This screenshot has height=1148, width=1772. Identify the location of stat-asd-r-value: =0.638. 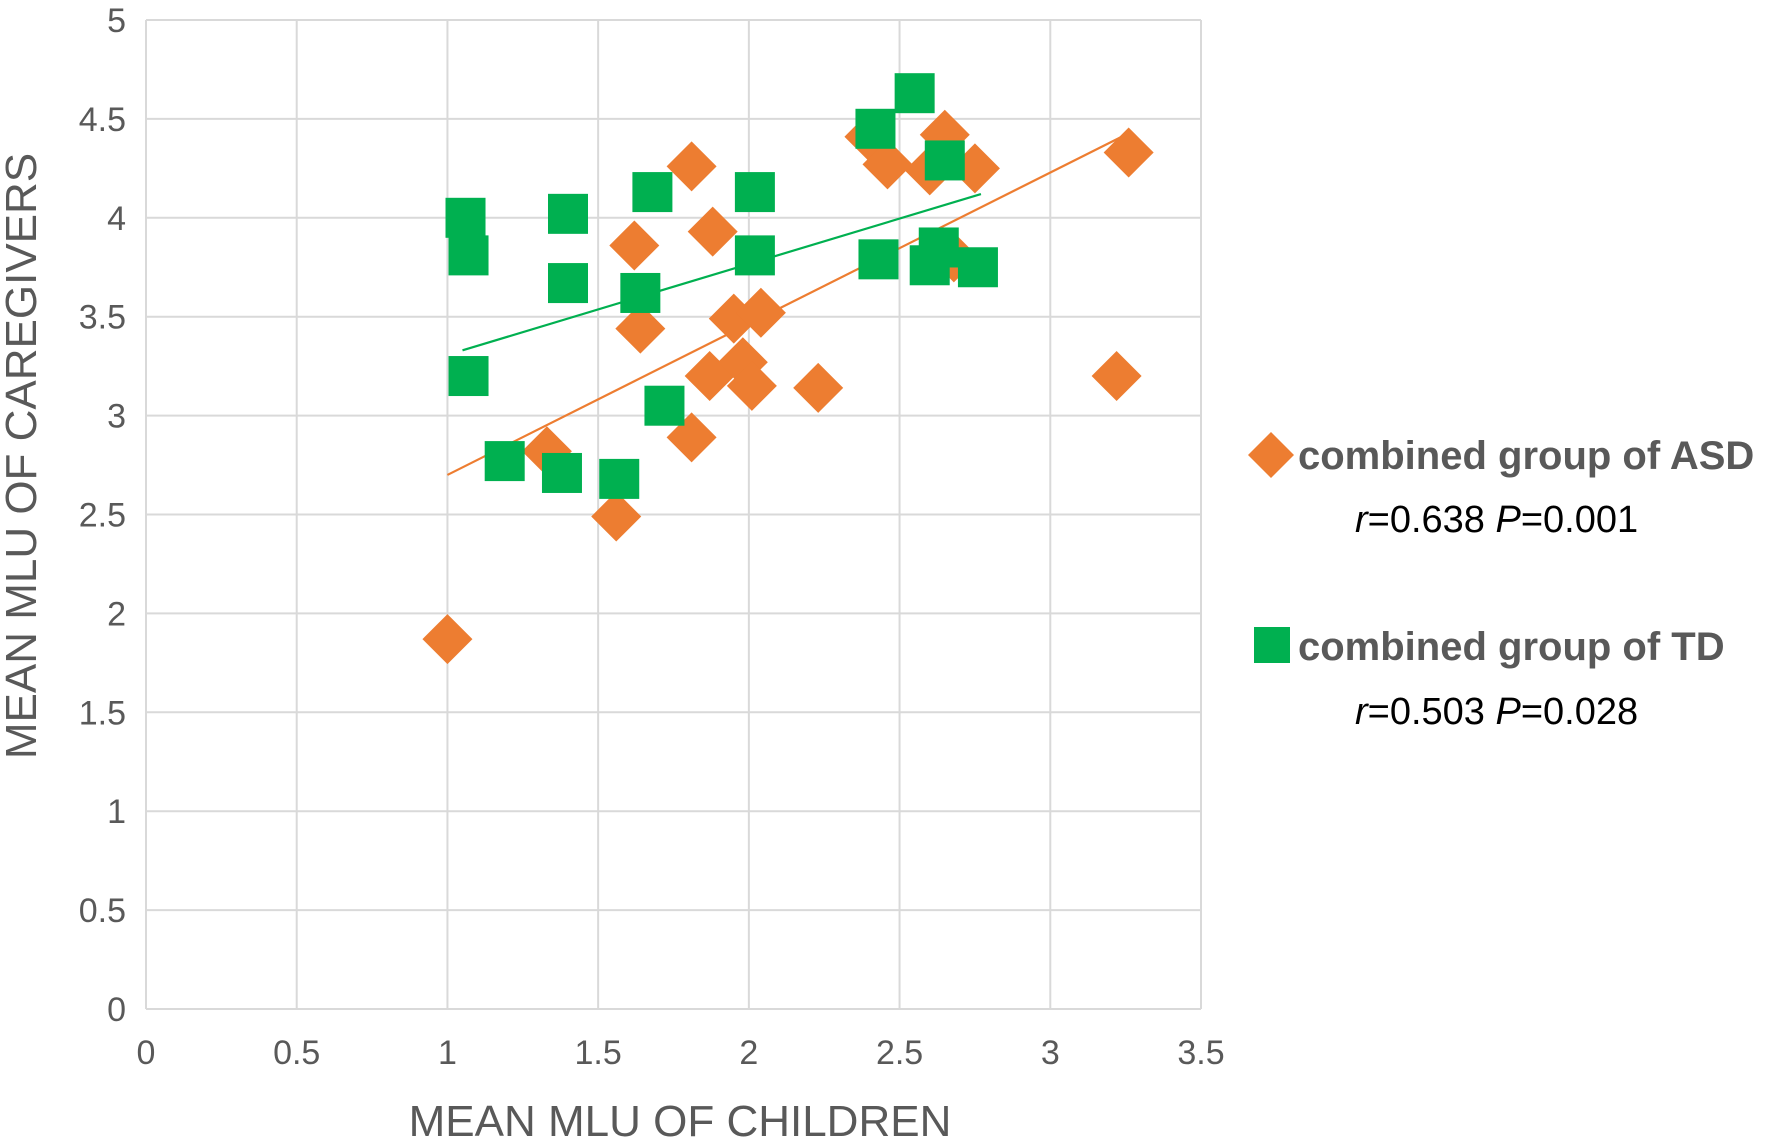
(1432, 520).